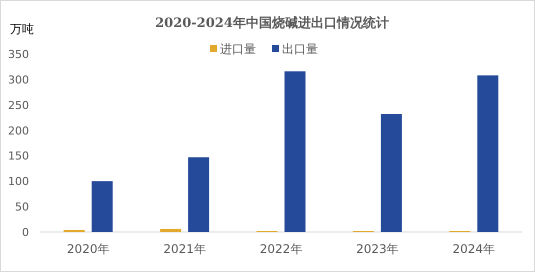  Describe the element at coordinates (25, 232) in the screenshot. I see `y-tick-label: 0` at that location.